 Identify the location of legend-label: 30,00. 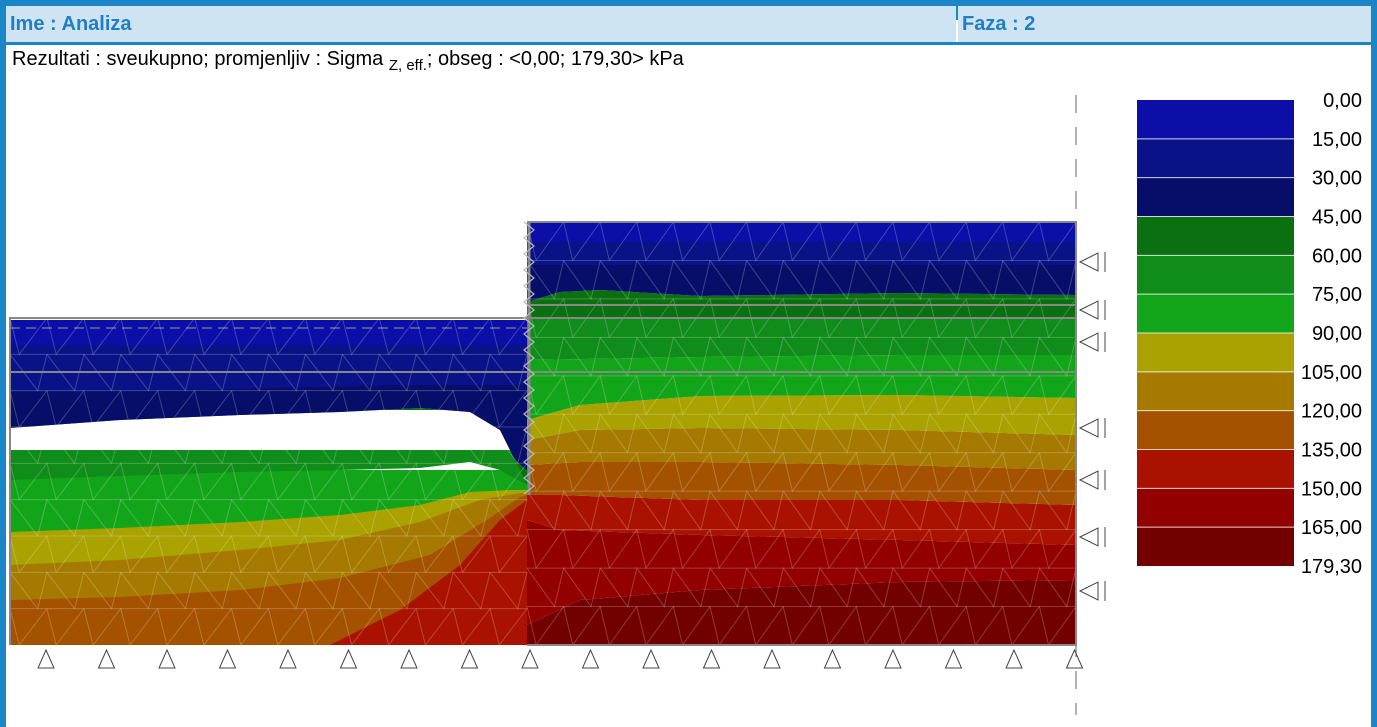
(1337, 179).